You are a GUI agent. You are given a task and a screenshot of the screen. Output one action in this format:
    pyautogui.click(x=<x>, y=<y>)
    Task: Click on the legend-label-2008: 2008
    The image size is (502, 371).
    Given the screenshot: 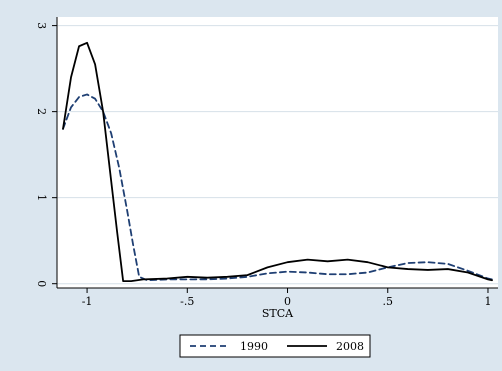 What is the action you would take?
    pyautogui.click(x=350, y=346)
    